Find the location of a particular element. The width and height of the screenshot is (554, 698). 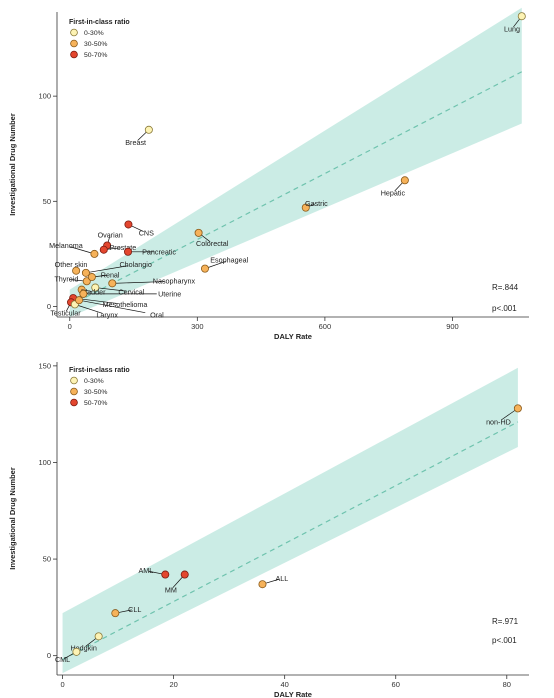

point-label: Mesothelioma is located at coordinates (125, 304).